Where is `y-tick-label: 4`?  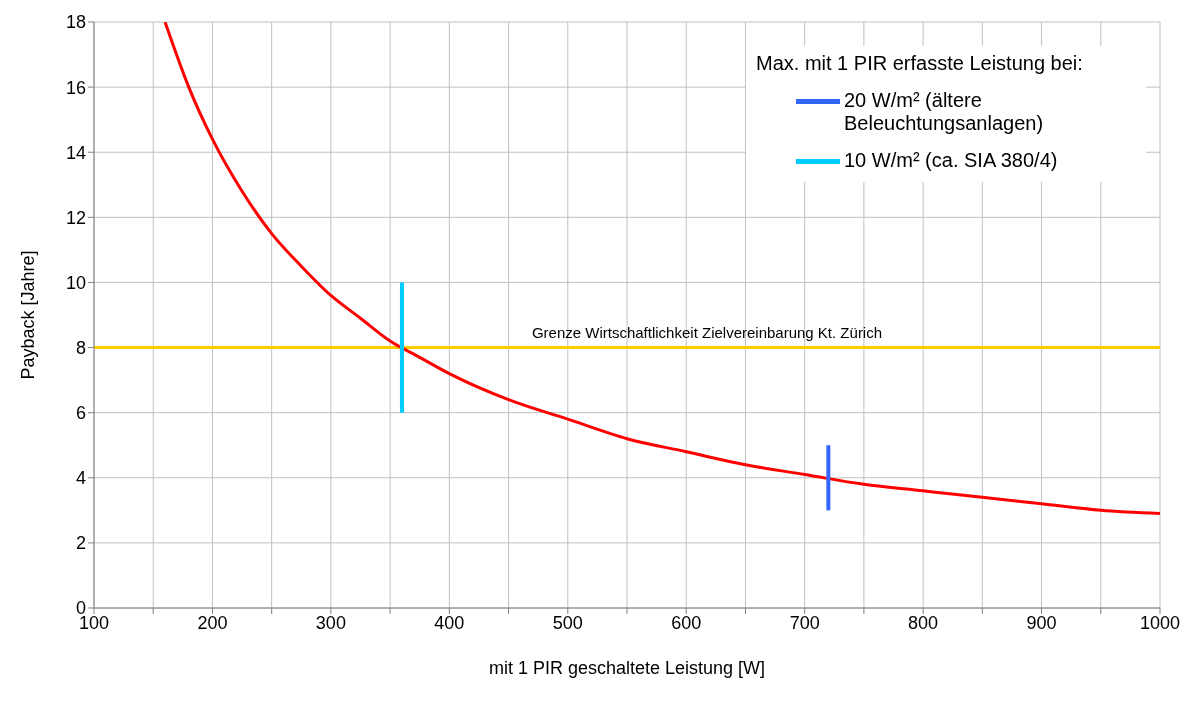 y-tick-label: 4 is located at coordinates (80, 478).